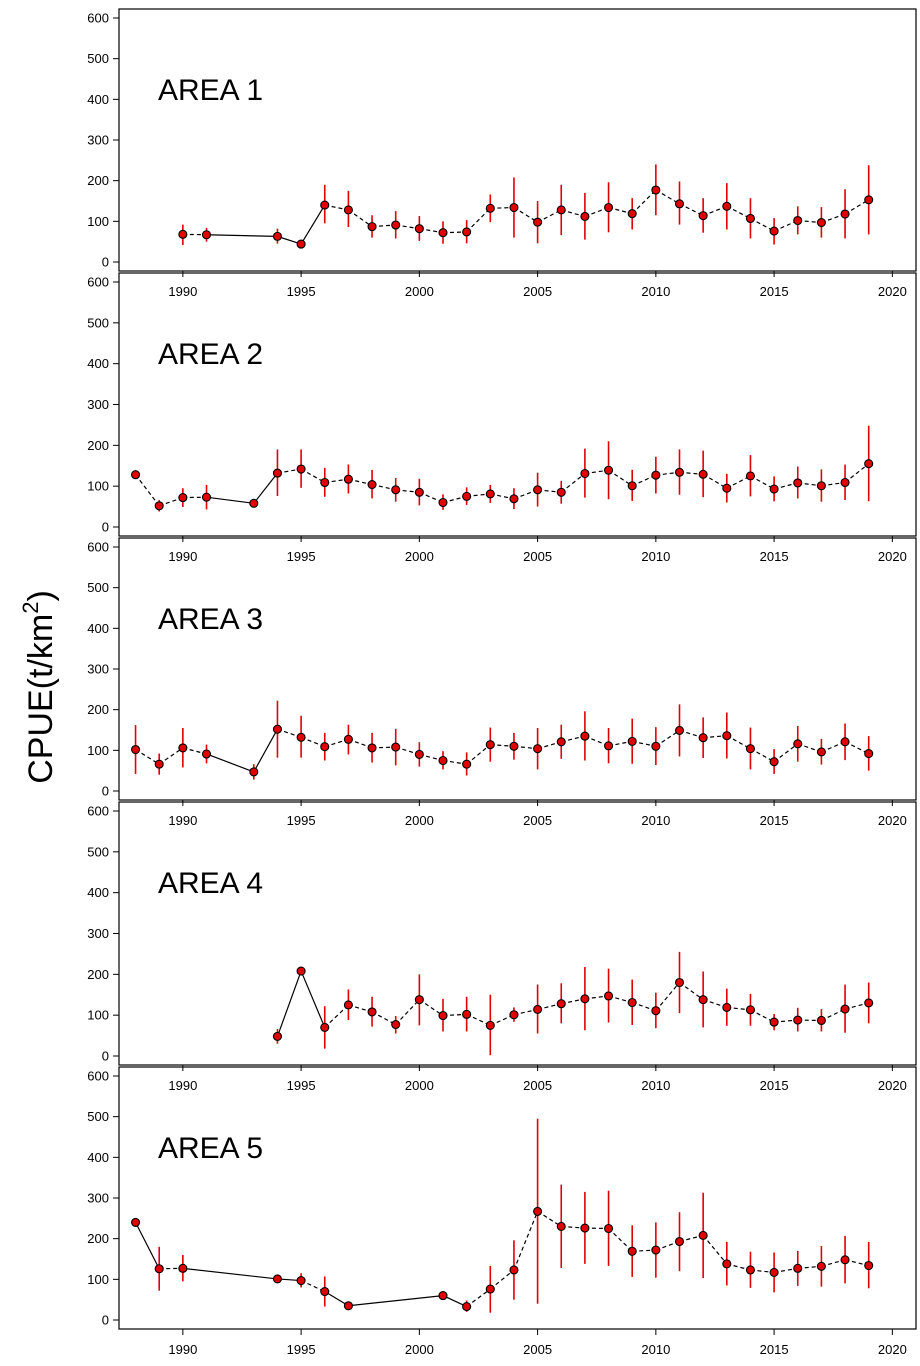 This screenshot has width=920, height=1366. I want to click on panel-title: AREA 3, so click(210, 619).